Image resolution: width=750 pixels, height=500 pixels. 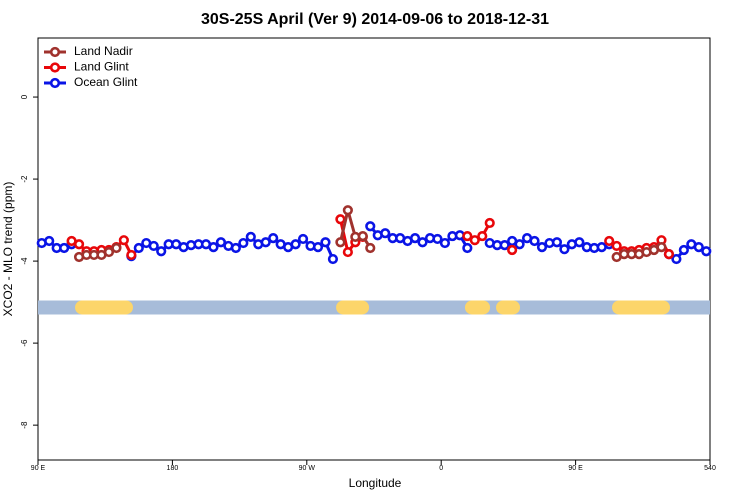 What do you see at coordinates (441, 468) in the screenshot?
I see `x-tick-label: 0` at bounding box center [441, 468].